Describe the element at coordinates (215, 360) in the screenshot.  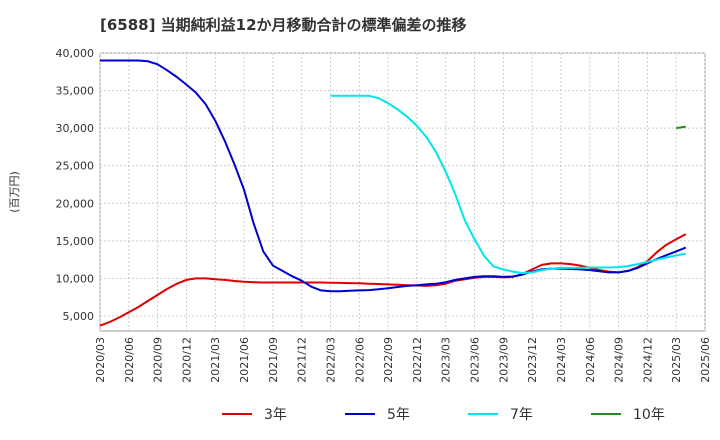
I see `x-tick-label: 2021/03` at that location.